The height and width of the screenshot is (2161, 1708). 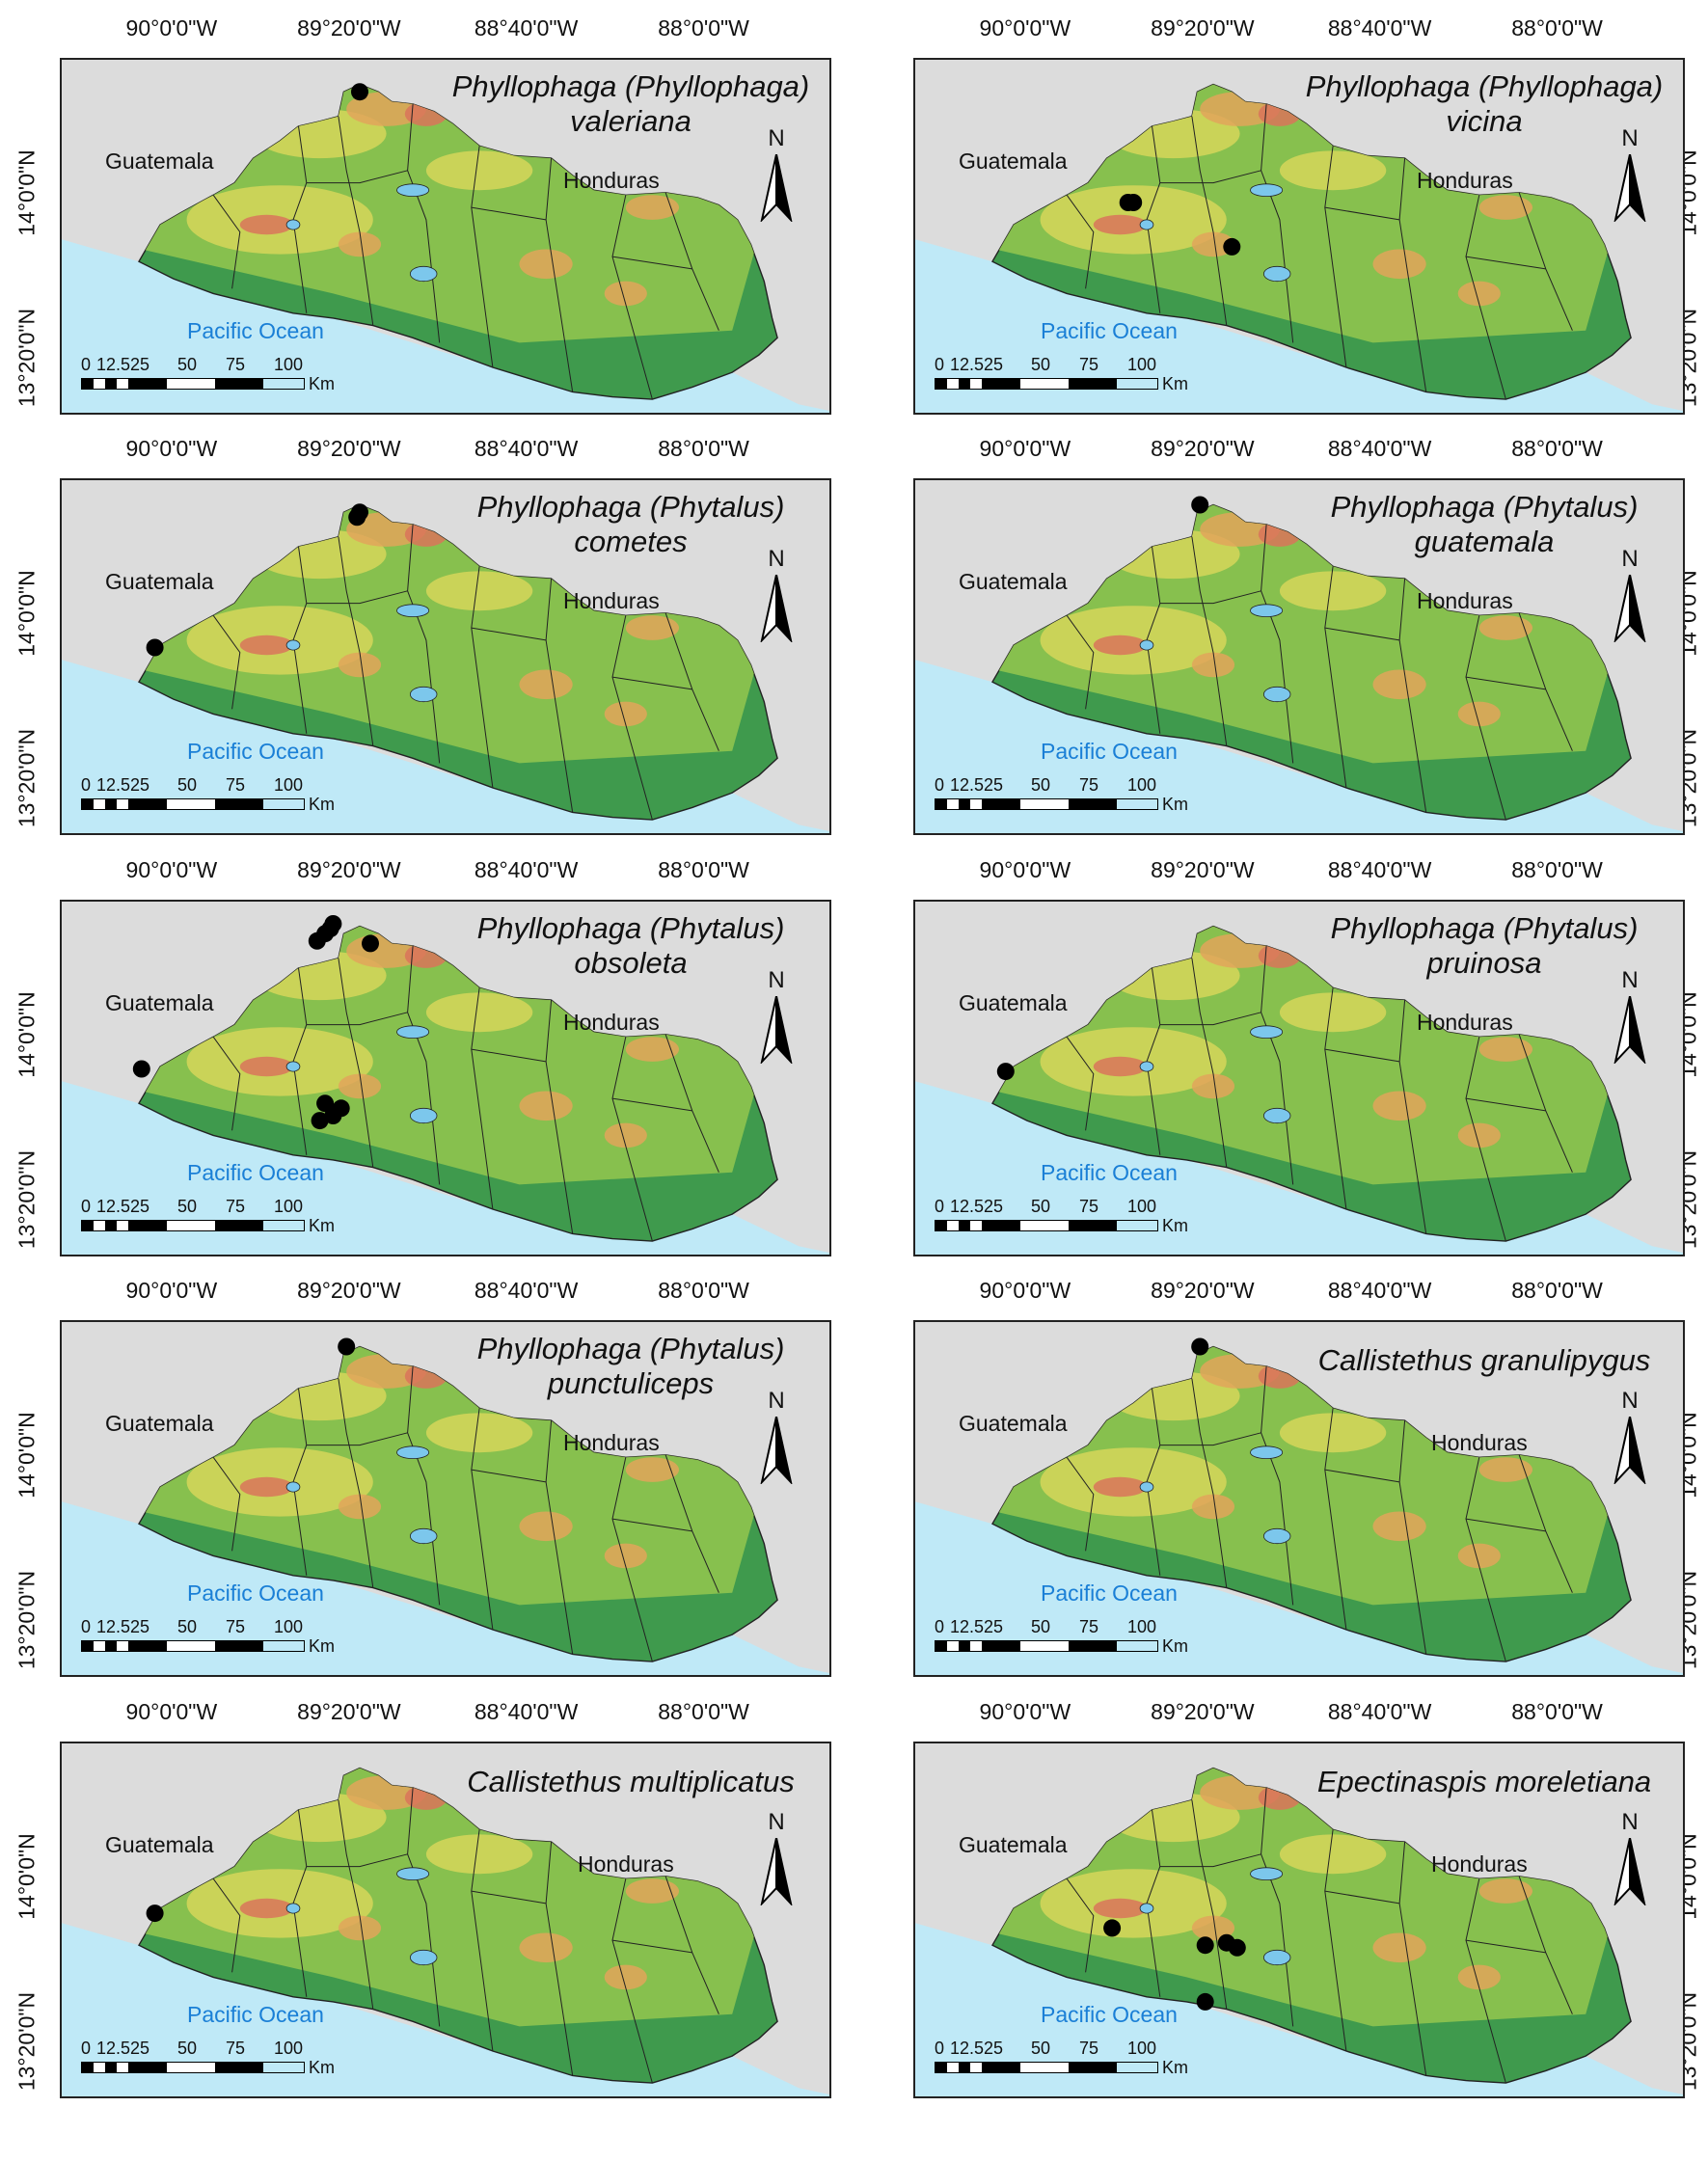 I want to click on species-name-line: obsoleta, so click(x=631, y=963).